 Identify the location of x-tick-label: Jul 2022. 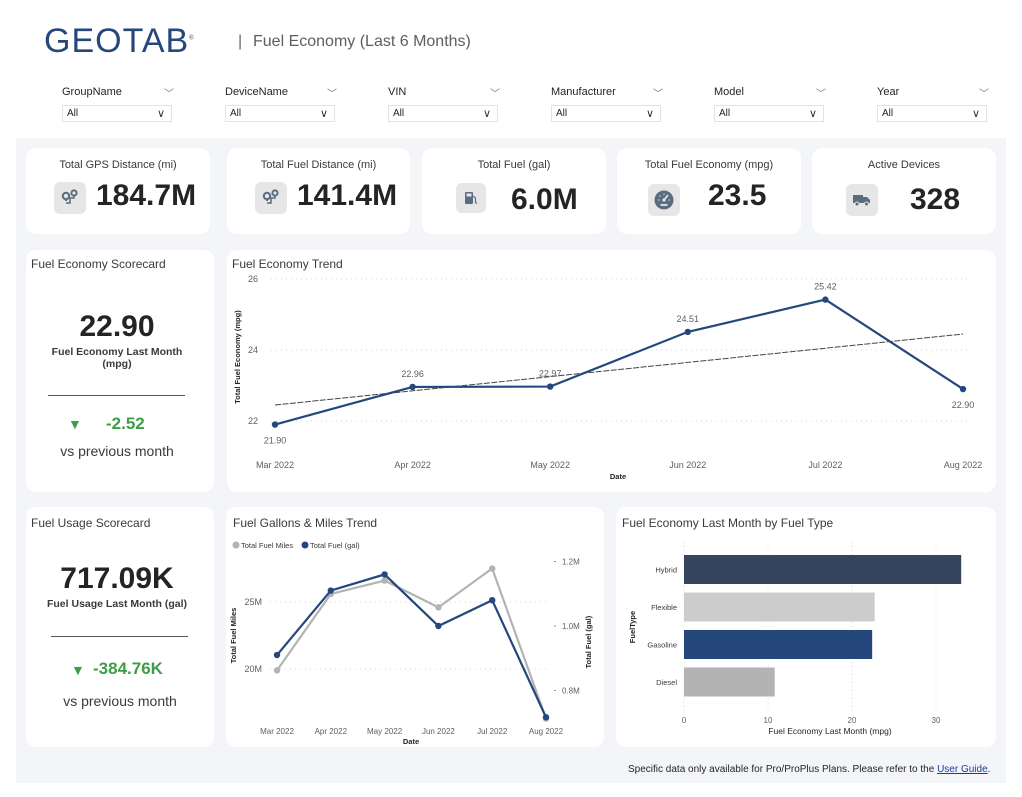
(492, 731).